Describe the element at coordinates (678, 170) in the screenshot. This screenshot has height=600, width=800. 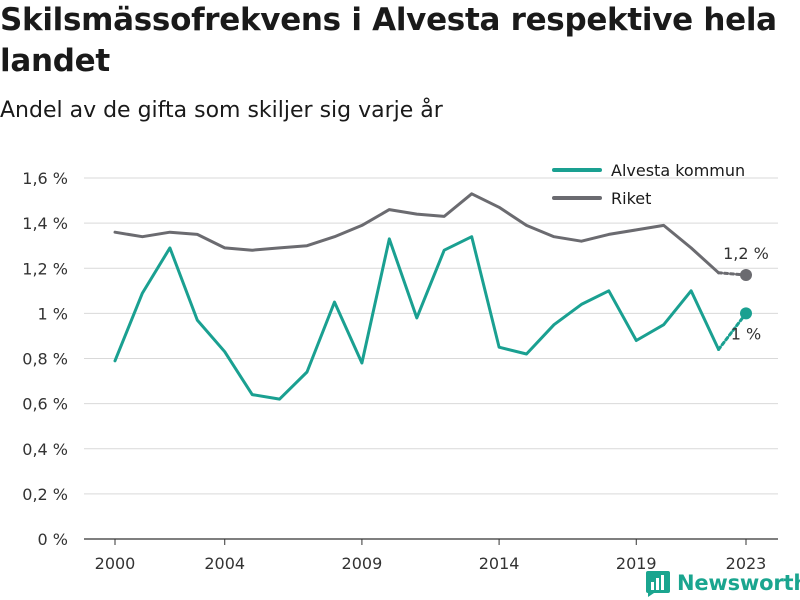
I see `legend-label-alvesta: Alvesta kommun` at that location.